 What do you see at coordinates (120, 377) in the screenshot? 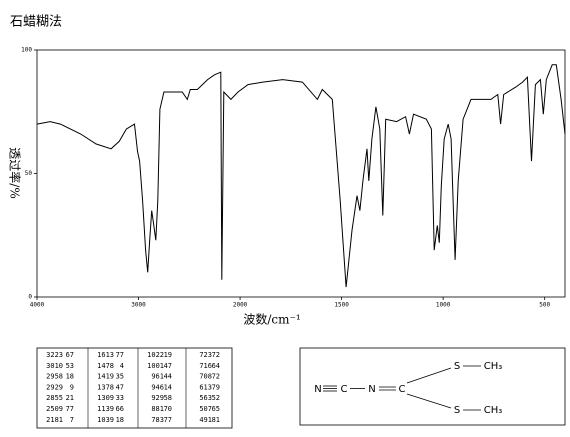
I see `table-transmittance: 35` at bounding box center [120, 377].